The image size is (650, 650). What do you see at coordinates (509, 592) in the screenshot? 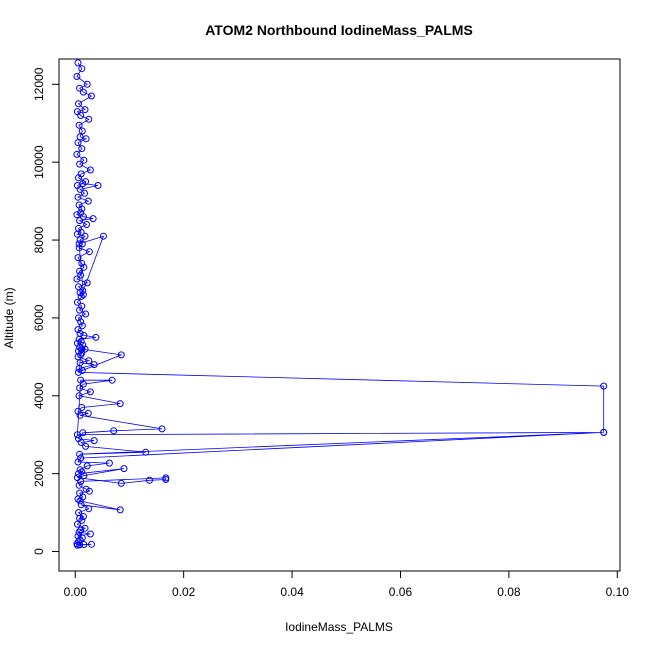
I see `x-tick-label: 0.08` at bounding box center [509, 592].